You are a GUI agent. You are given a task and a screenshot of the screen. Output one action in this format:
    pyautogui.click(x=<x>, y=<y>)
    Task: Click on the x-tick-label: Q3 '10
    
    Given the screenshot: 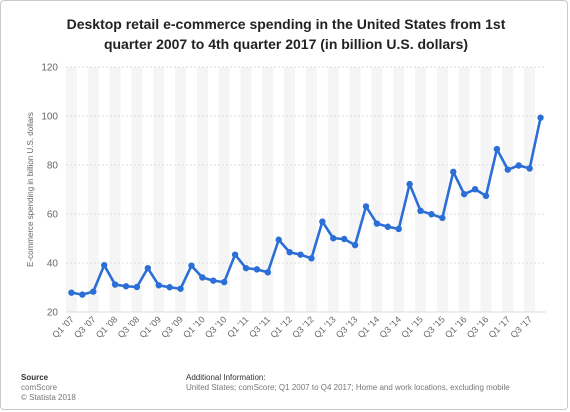 What is the action you would take?
    pyautogui.click(x=216, y=327)
    